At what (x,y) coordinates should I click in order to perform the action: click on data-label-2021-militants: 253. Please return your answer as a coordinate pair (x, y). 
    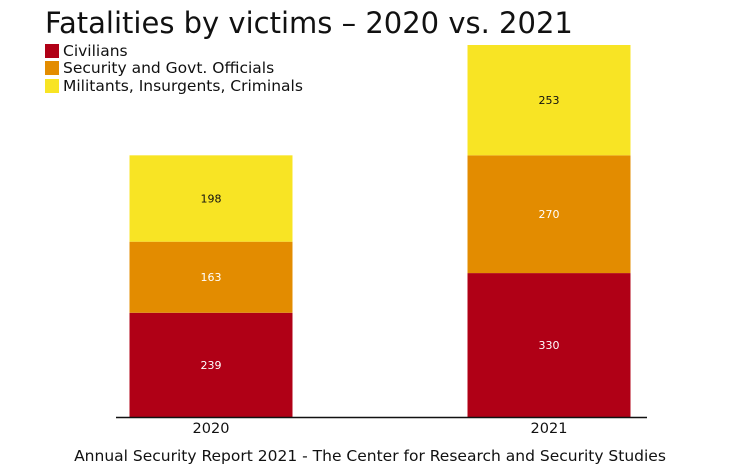
    Looking at the image, I should click on (549, 100).